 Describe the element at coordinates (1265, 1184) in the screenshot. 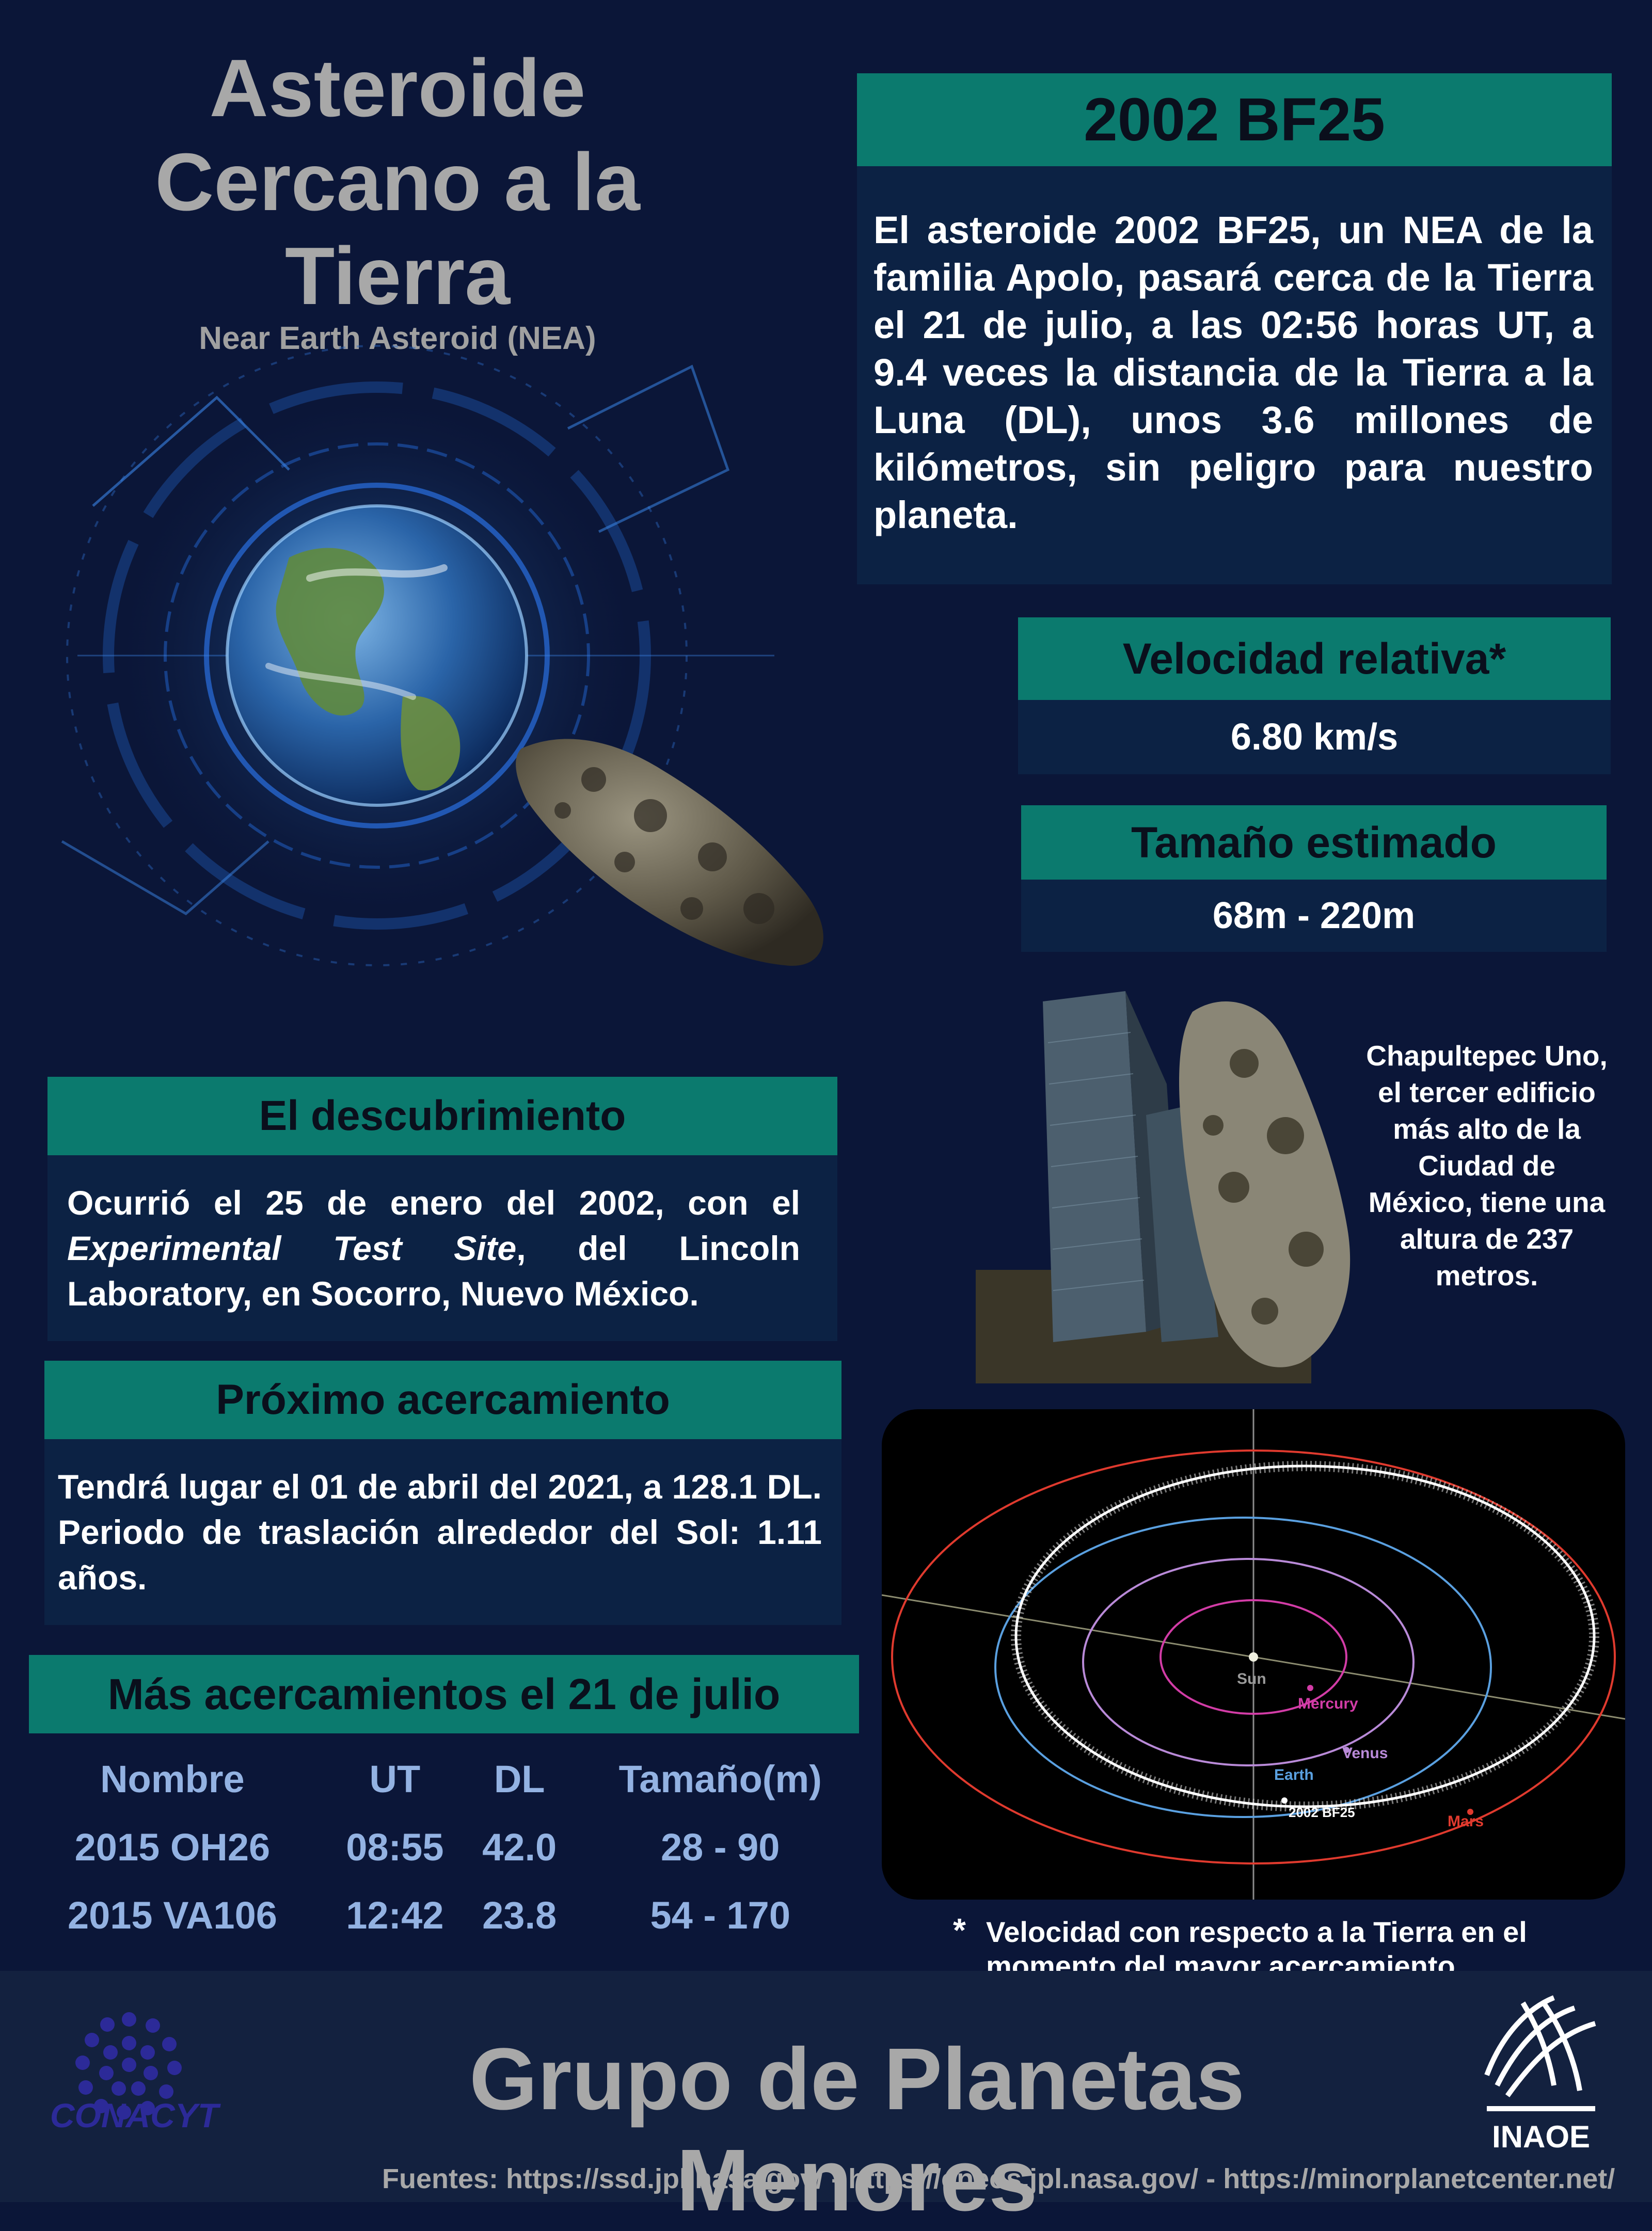

I see `asteroid-silhouette` at that location.